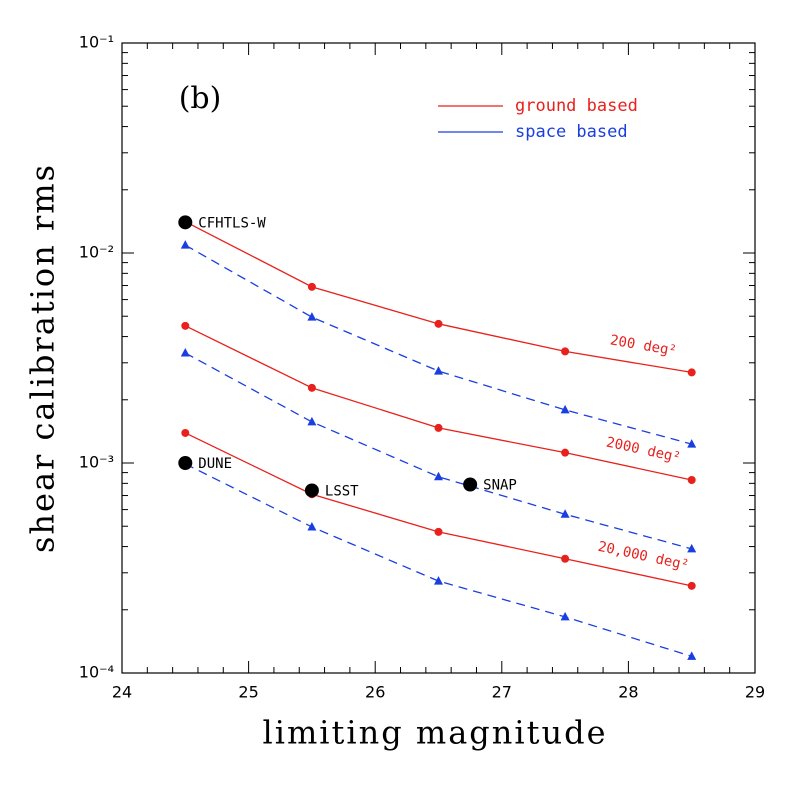 This screenshot has width=797, height=797. Describe the element at coordinates (571, 132) in the screenshot. I see `legend-label: space based` at that location.